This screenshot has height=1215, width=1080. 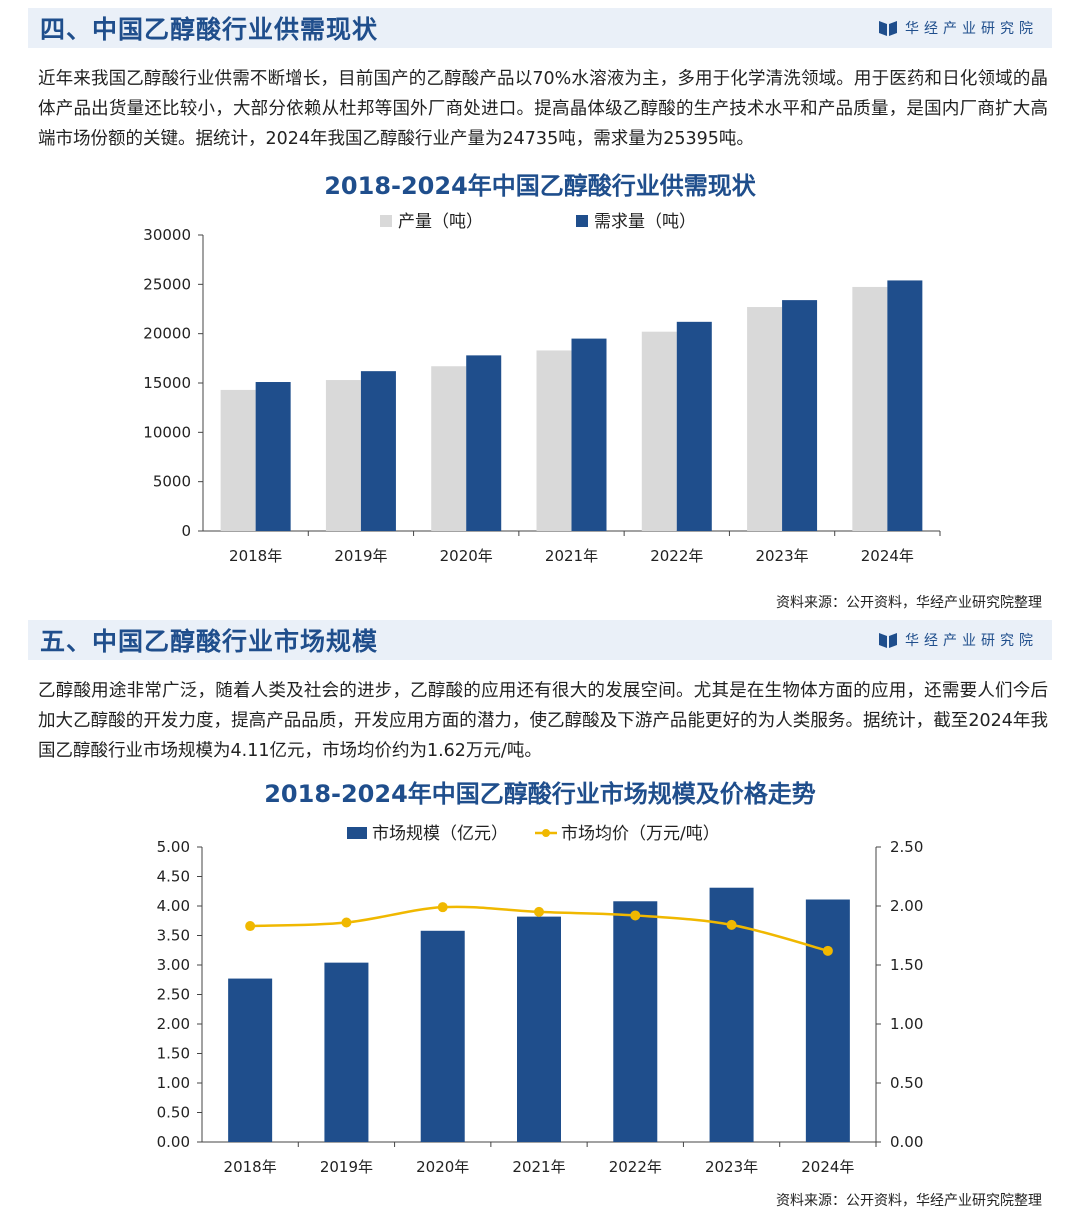 What do you see at coordinates (640, 834) in the screenshot?
I see `legend-label: 市场均价（万元/吨）` at bounding box center [640, 834].